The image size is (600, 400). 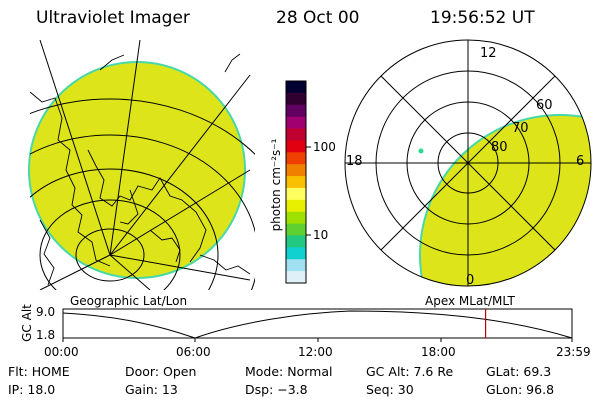 I want to click on status-dsp: Dsp: −3.8, so click(x=276, y=389).